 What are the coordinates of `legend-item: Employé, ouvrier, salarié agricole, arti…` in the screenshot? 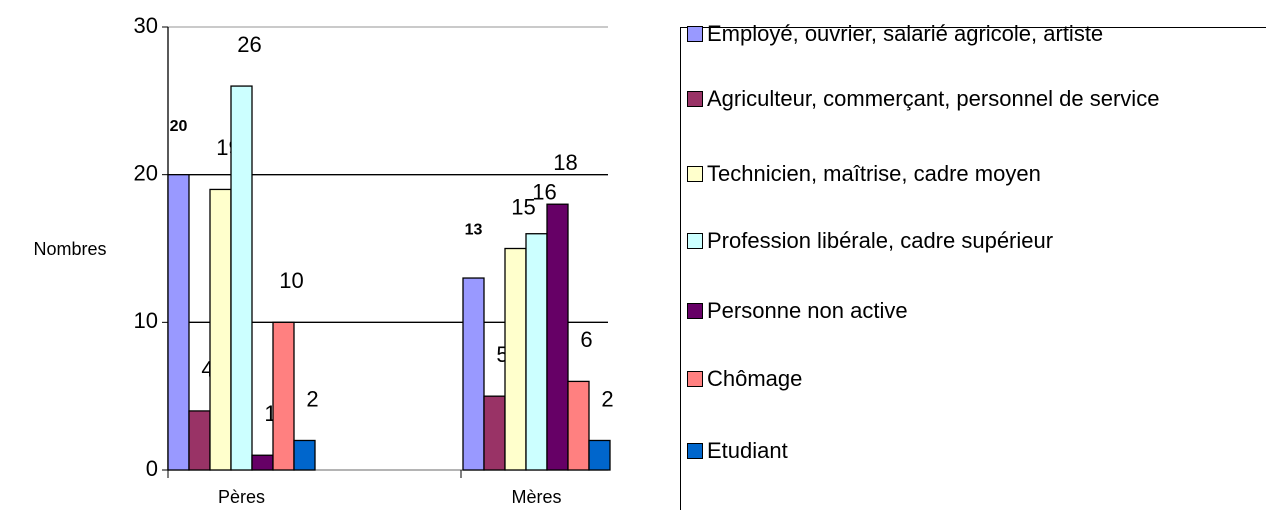 It's located at (962, 33).